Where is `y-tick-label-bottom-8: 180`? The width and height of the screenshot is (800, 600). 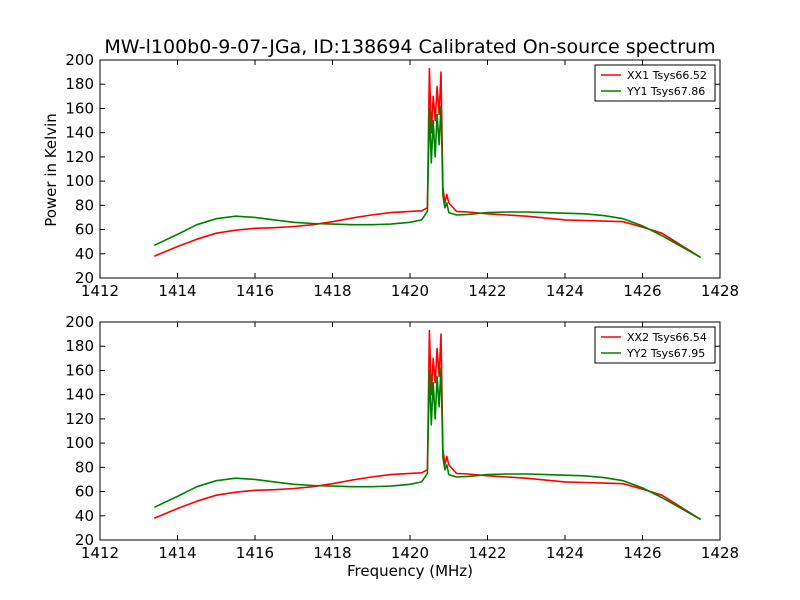
y-tick-label-bottom-8: 180 is located at coordinates (79, 346).